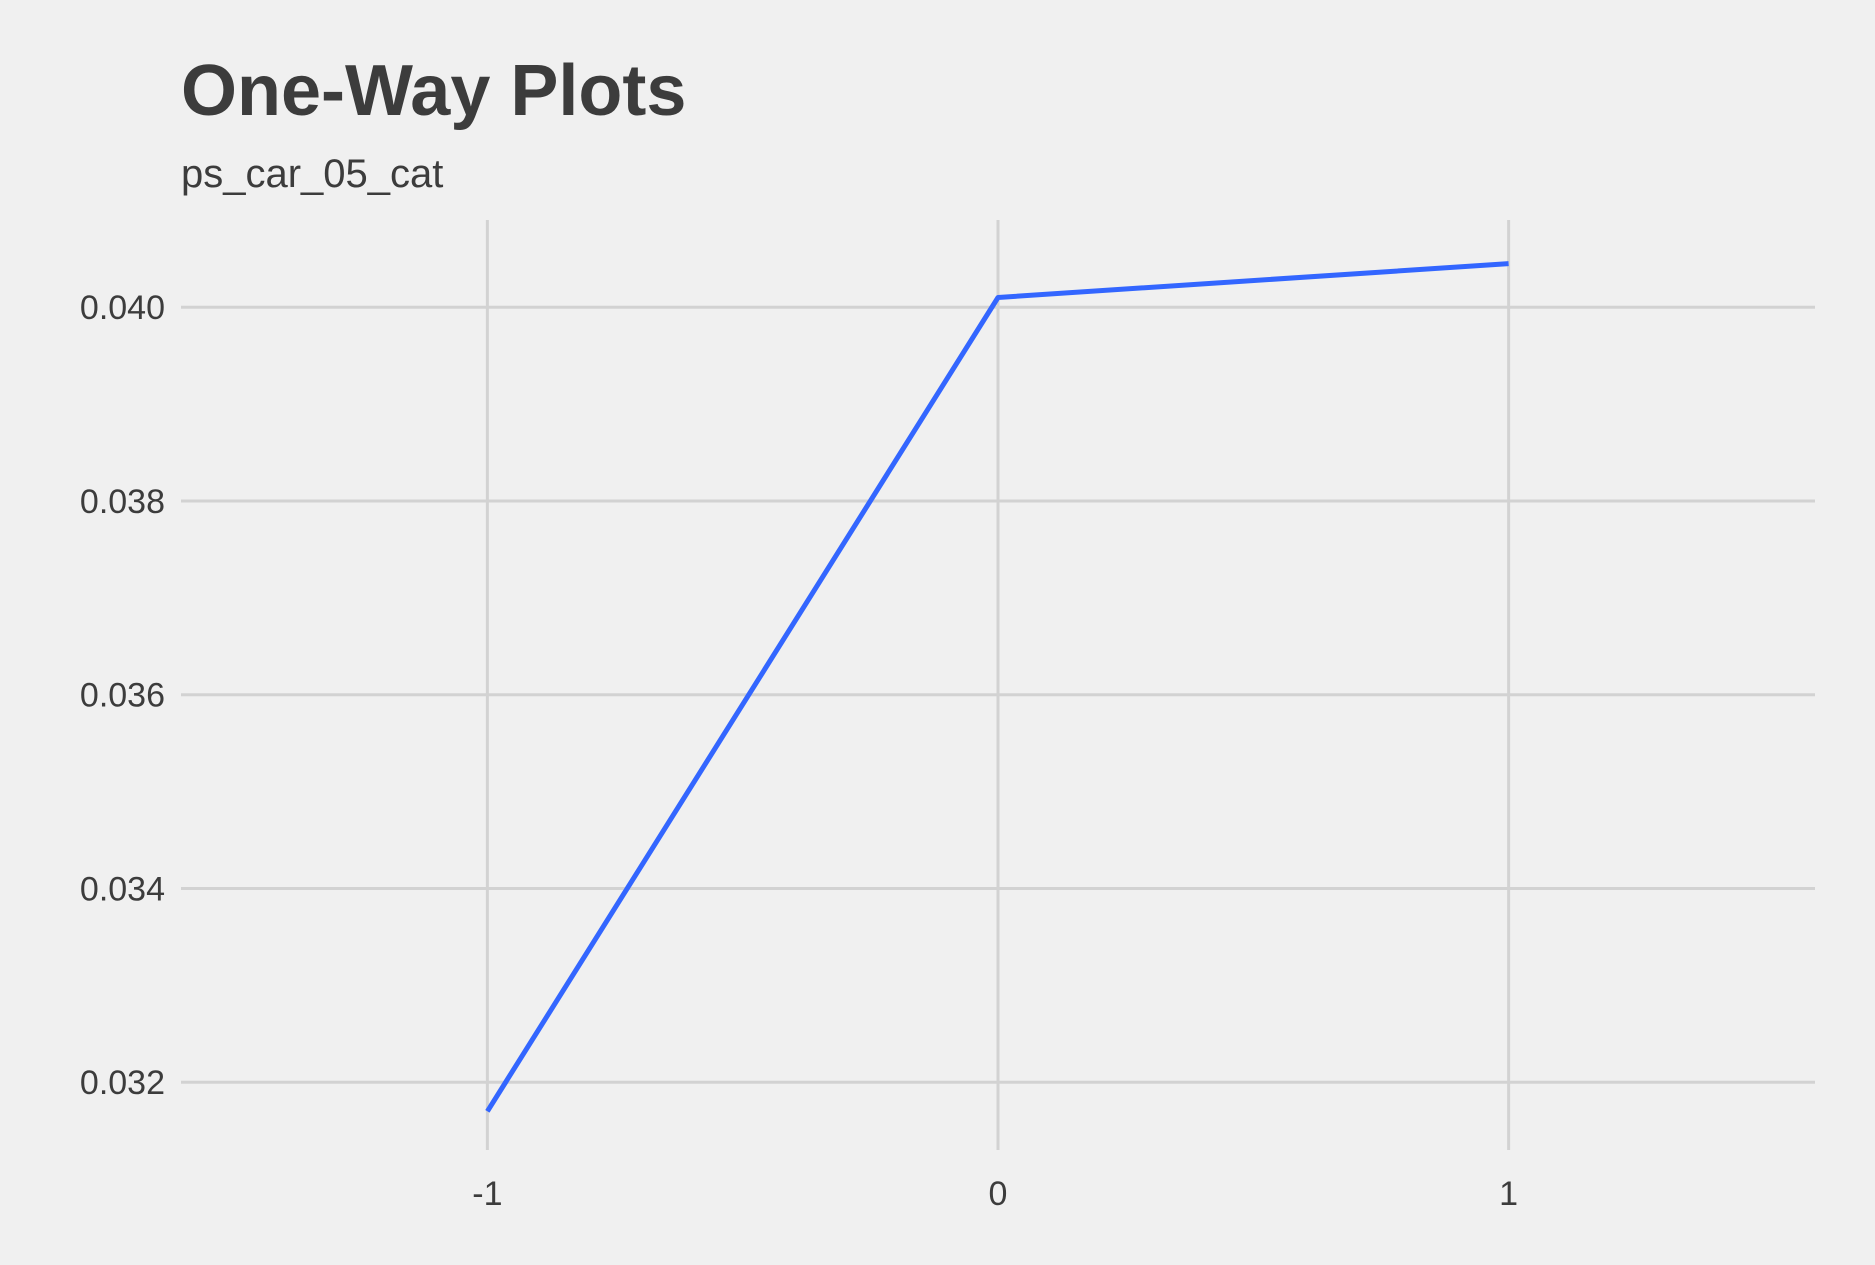 This screenshot has height=1265, width=1875. I want to click on y-tick-label: 0.040, so click(122, 308).